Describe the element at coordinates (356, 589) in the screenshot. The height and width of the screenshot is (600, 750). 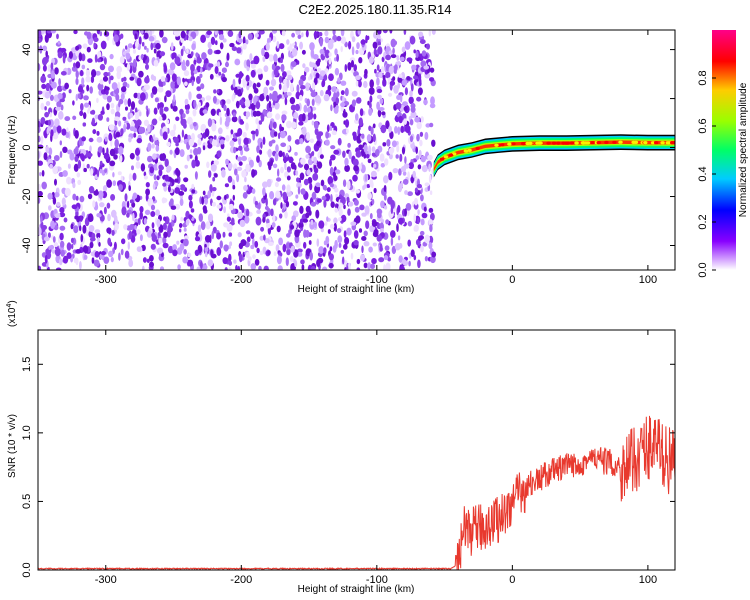
I see `bottom-x-axis-label: Height of straight line (km)` at that location.